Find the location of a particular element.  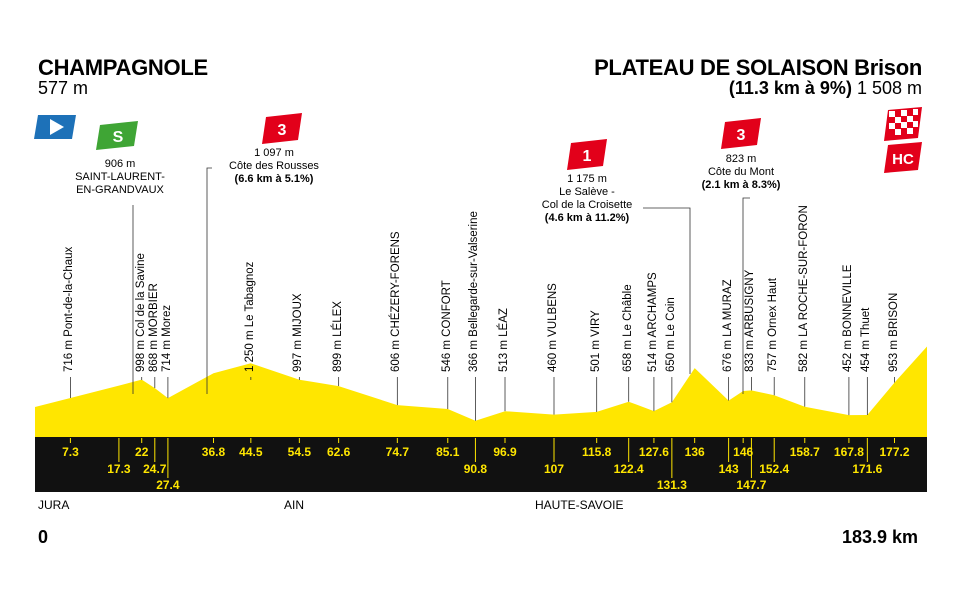

km-label: 62.6 is located at coordinates (338, 452).